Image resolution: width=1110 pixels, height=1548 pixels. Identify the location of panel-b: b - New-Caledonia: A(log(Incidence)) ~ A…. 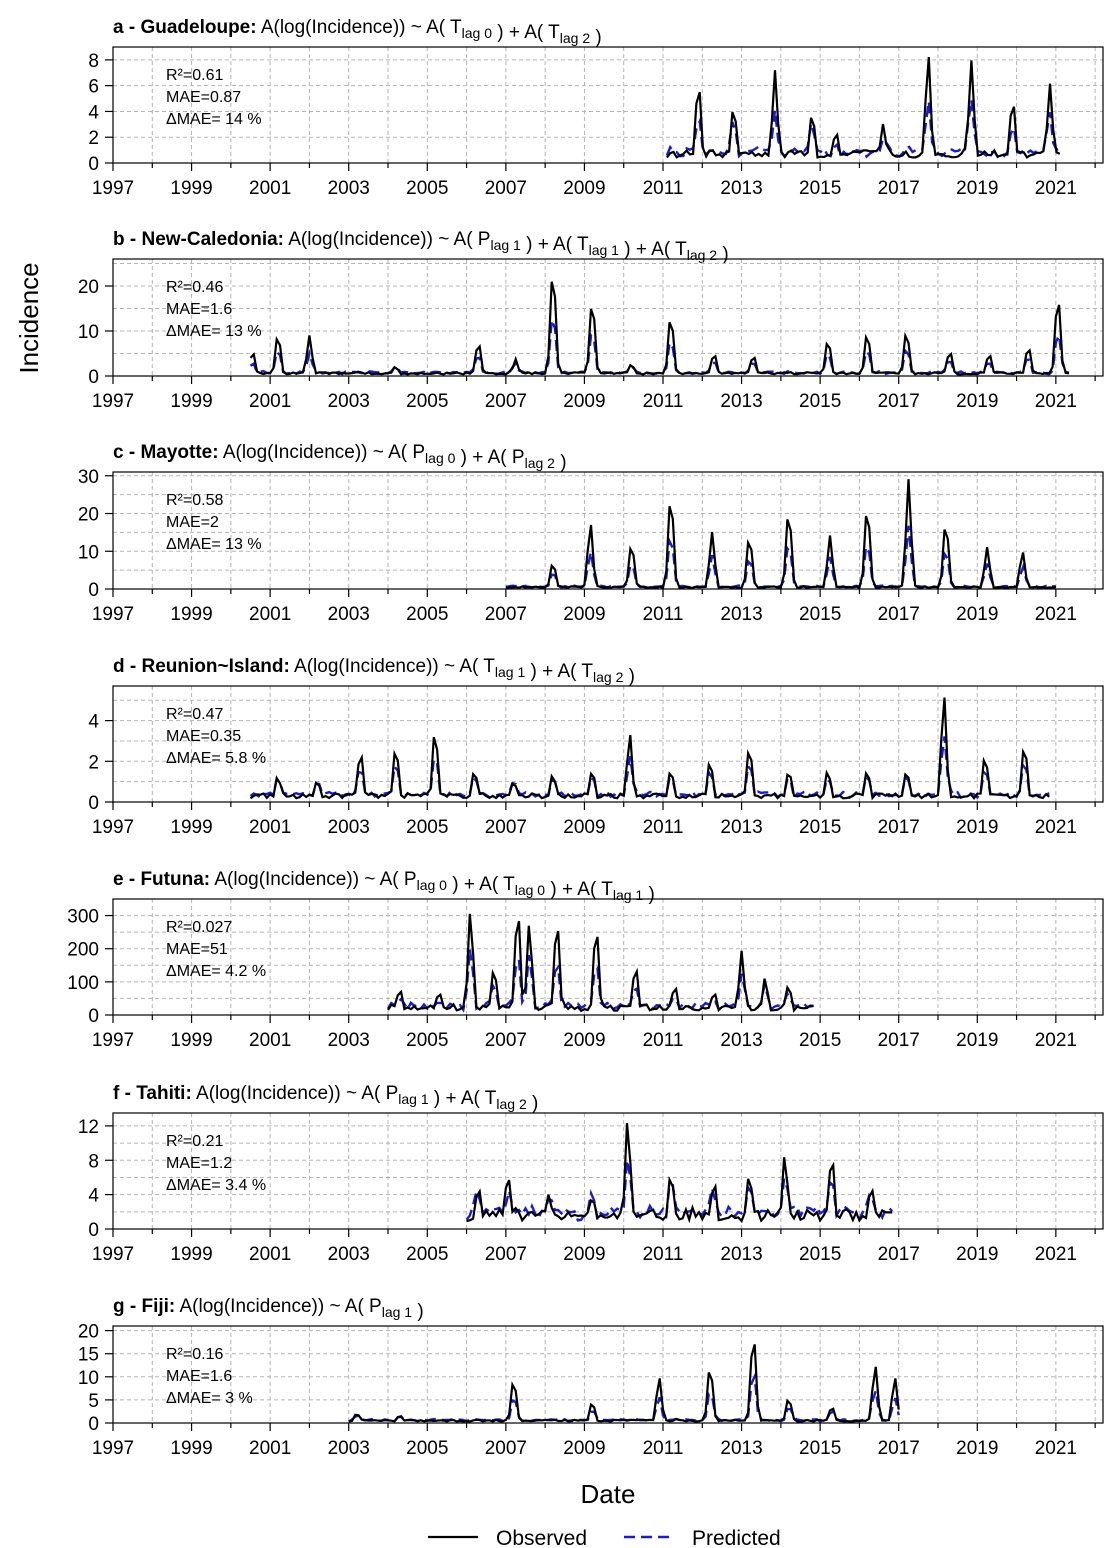
(590, 320).